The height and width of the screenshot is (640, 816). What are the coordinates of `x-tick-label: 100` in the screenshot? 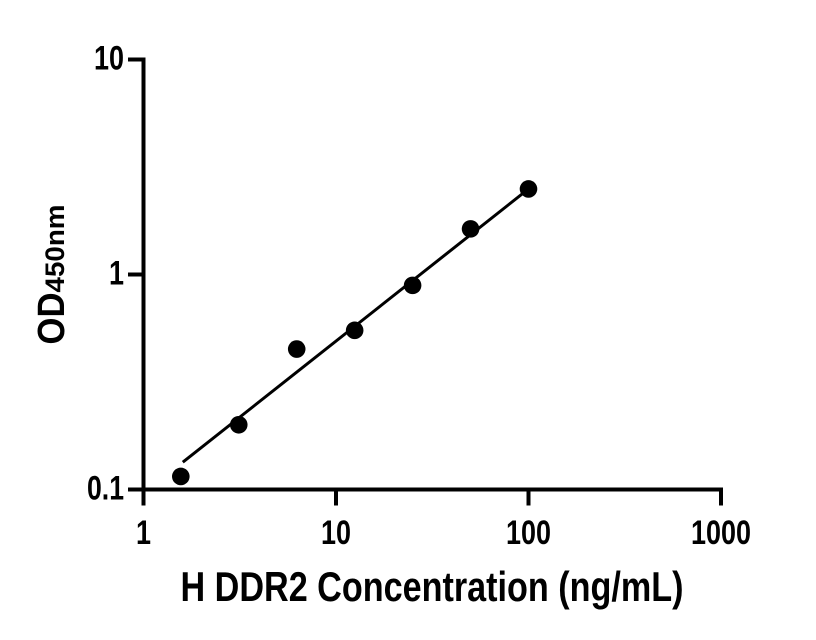 It's located at (528, 533).